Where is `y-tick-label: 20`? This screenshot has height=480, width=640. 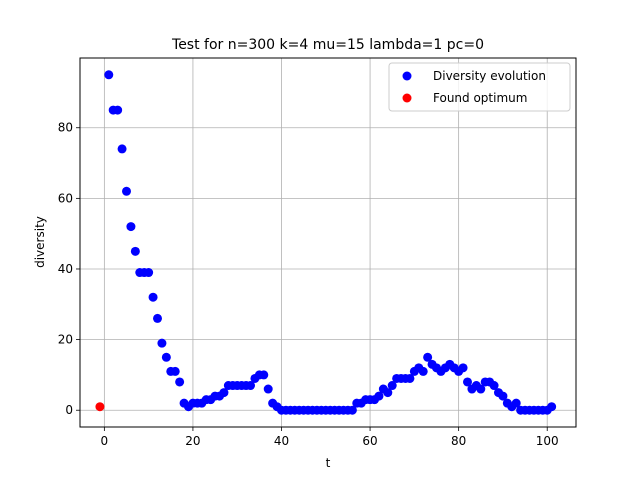 y-tick-label: 20 is located at coordinates (65, 340).